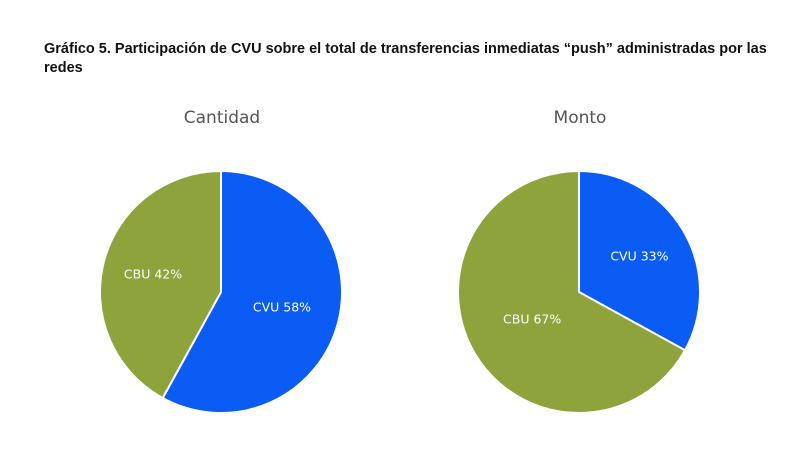  I want to click on slice-label-cbu: CBU 67%, so click(532, 319).